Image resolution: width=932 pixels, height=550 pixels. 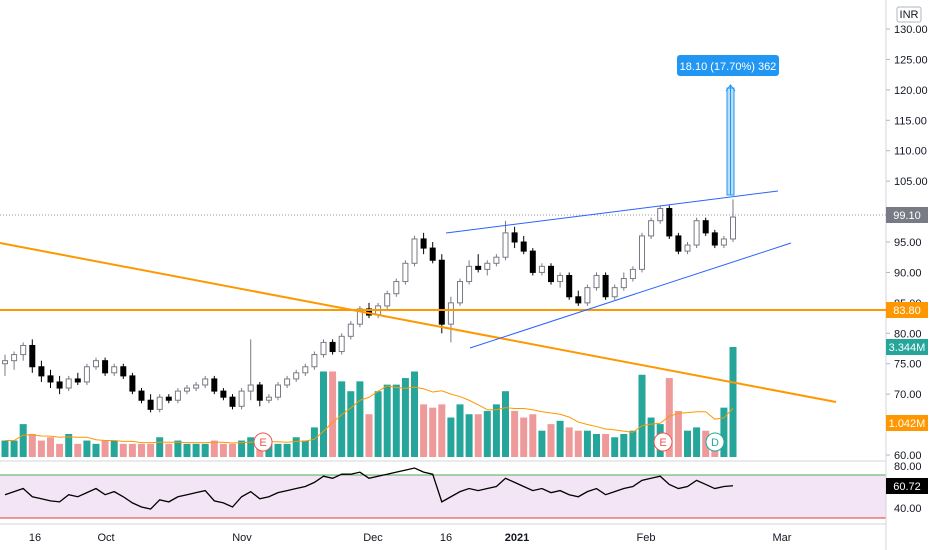 I want to click on measure-arrow-icon, so click(x=730, y=88).